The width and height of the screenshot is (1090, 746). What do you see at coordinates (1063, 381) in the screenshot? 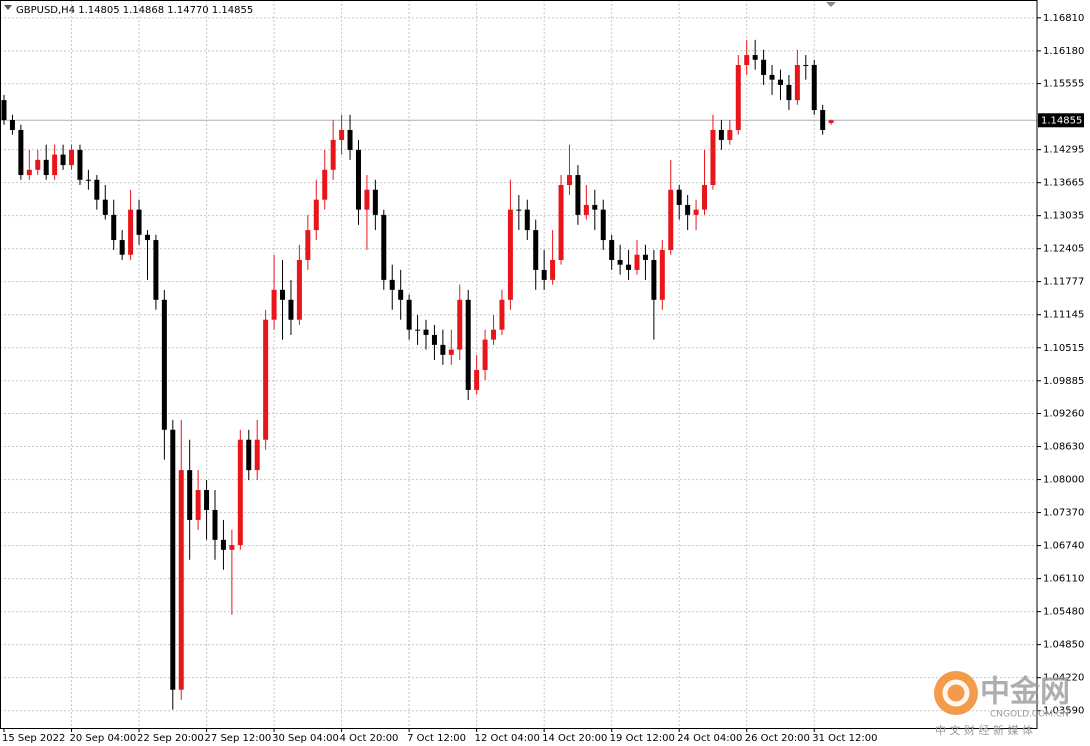
I see `y-tick-label: 1.09885` at bounding box center [1063, 381].